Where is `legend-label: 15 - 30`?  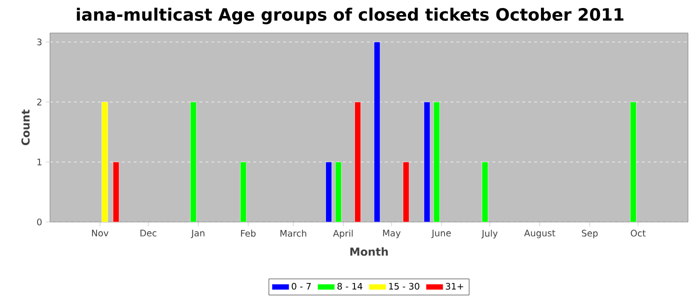 legend-label: 15 - 30 is located at coordinates (404, 286).